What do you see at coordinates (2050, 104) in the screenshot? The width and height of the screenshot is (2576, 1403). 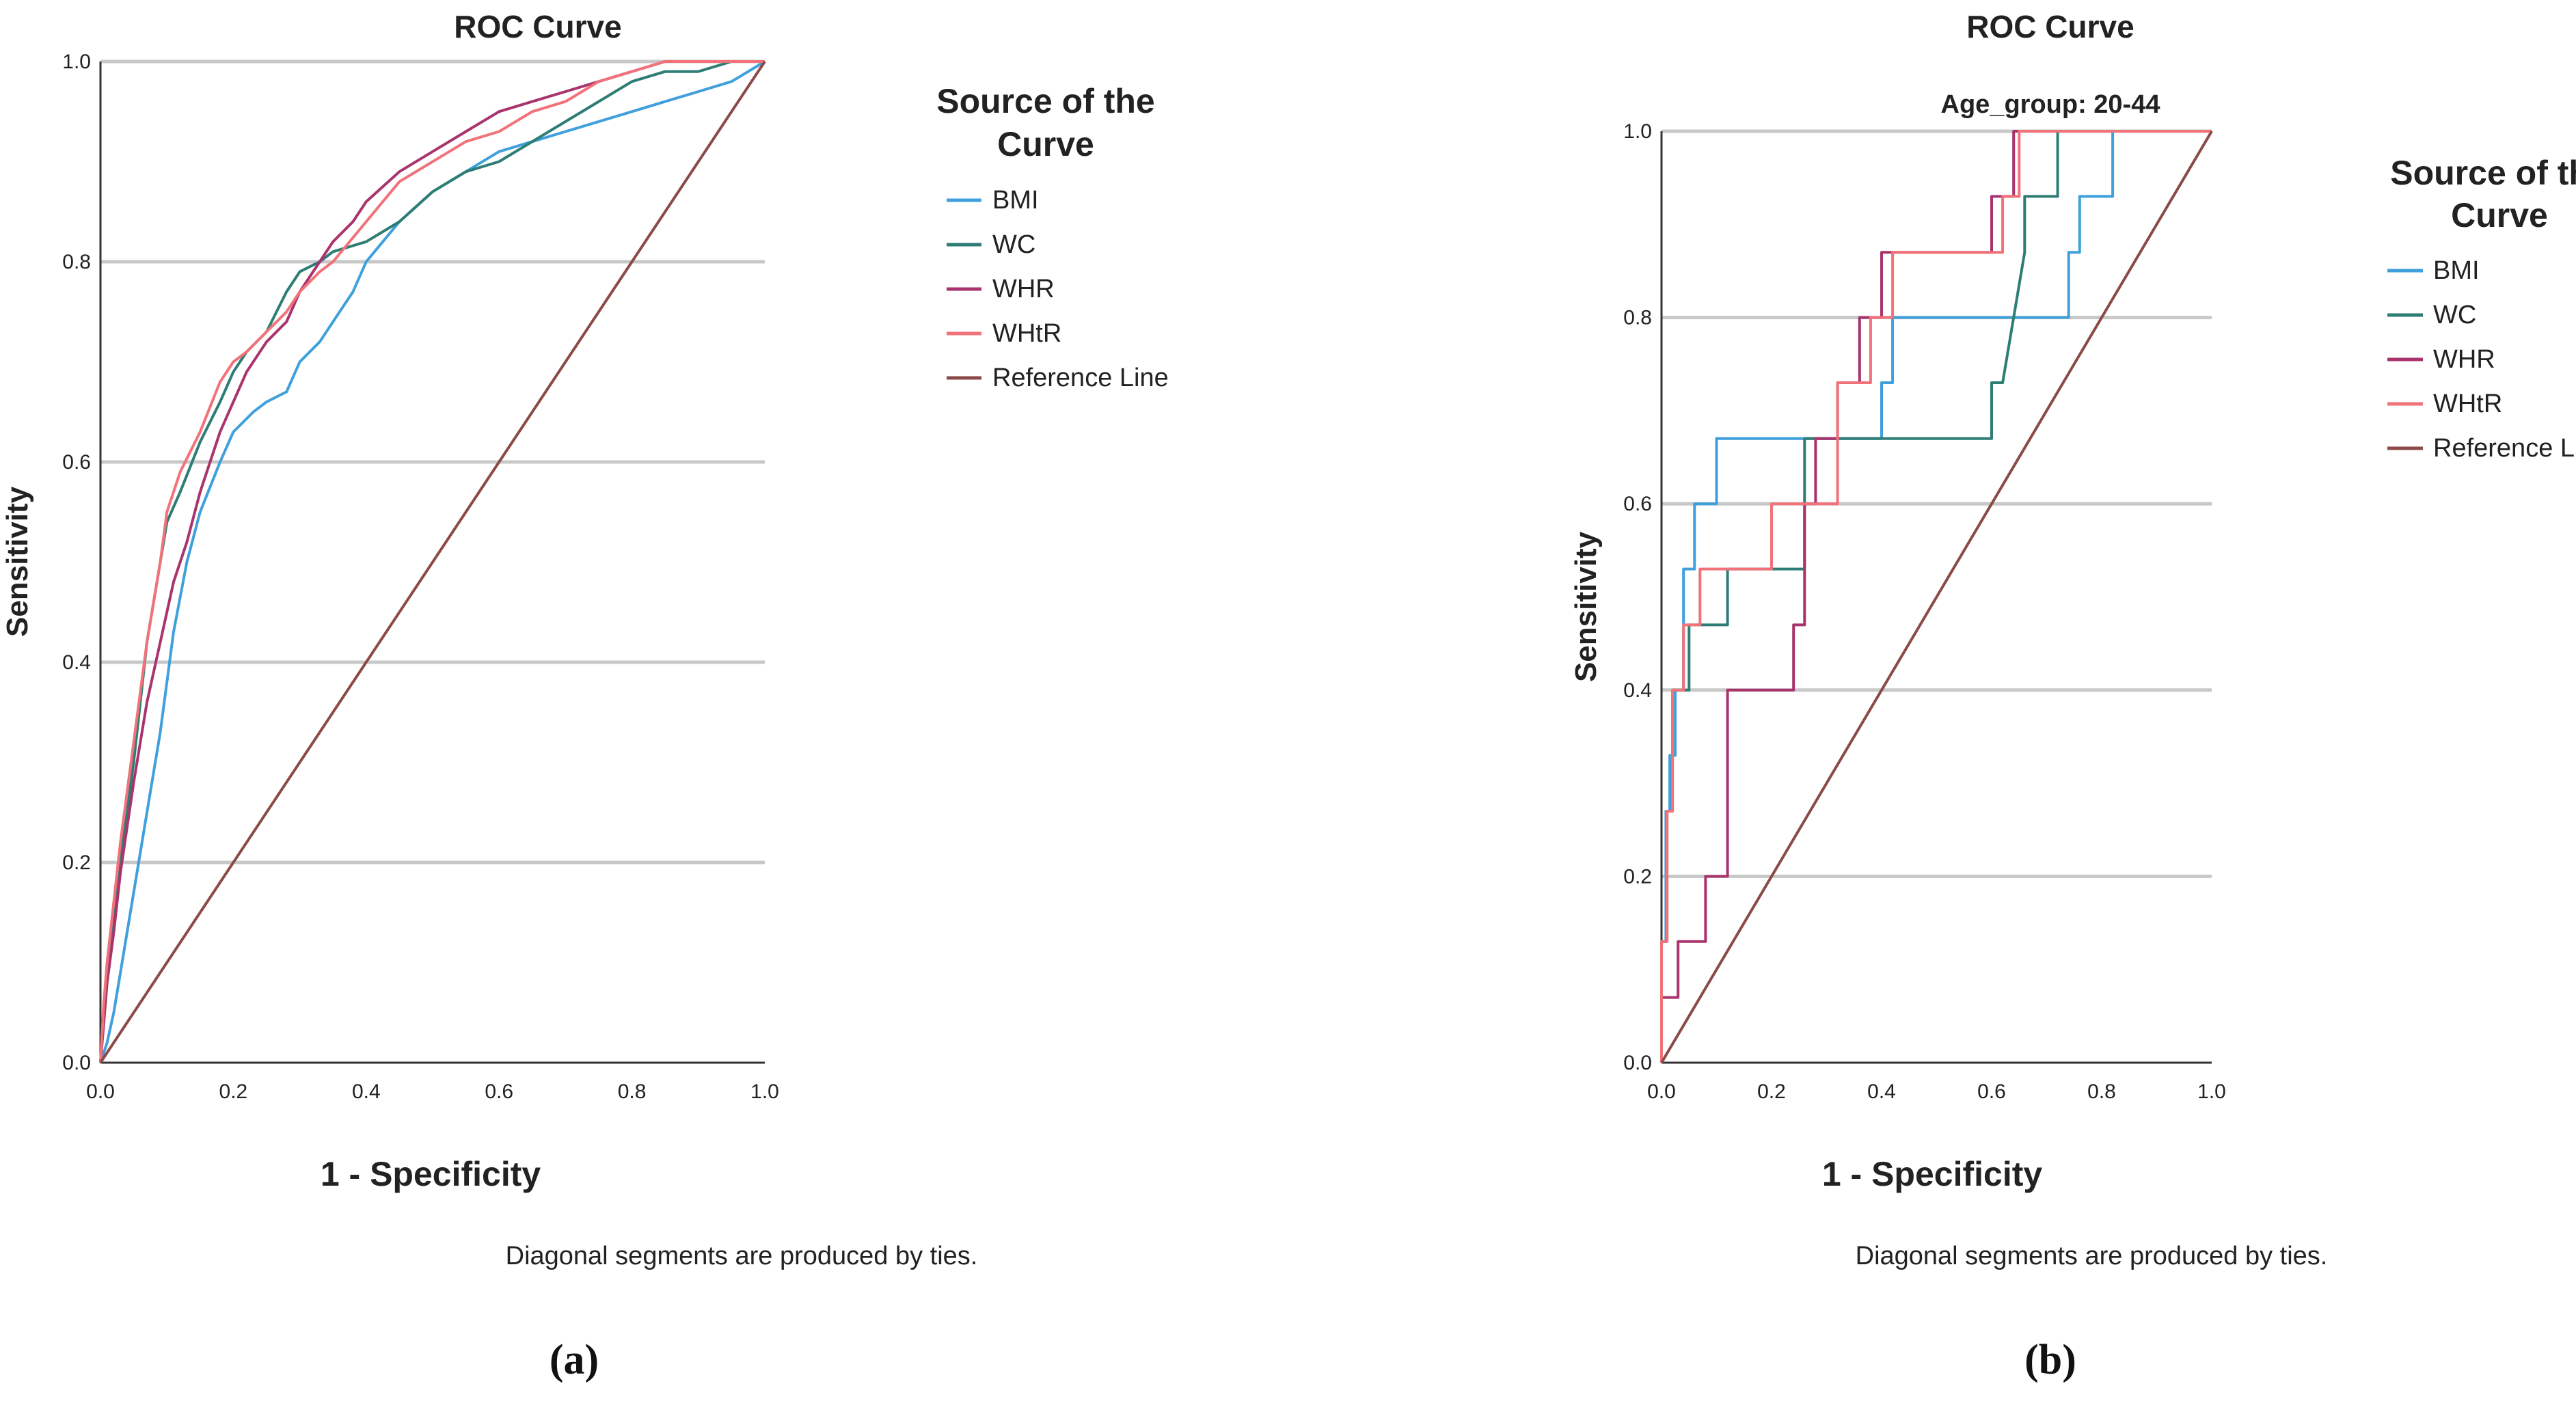 I see `chart-subtitle-b: Age_group: 20-44` at bounding box center [2050, 104].